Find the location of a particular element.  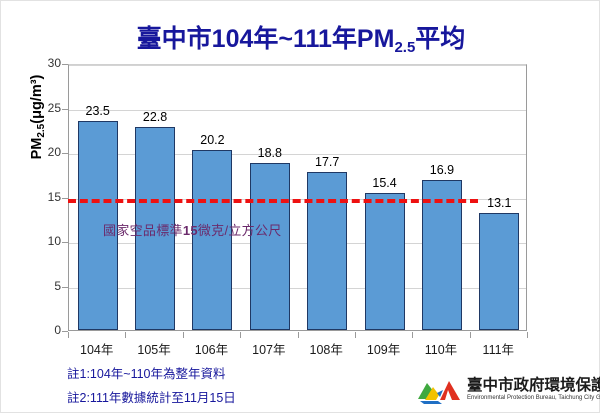

threshold-label-post: 微克/立方公尺 is located at coordinates (239, 230).